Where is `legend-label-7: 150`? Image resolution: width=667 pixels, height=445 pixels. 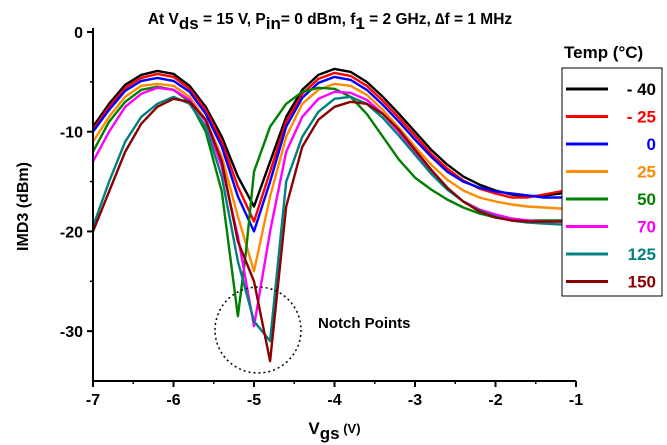
legend-label-7: 150 is located at coordinates (642, 282).